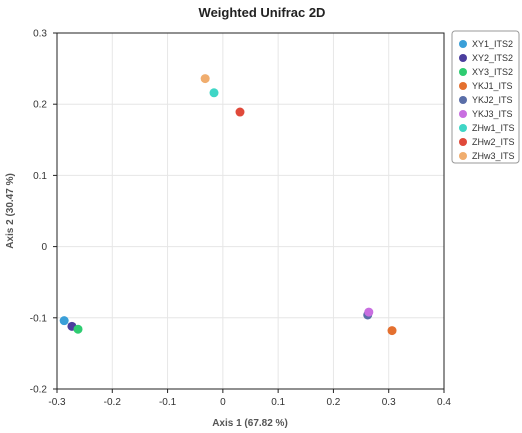 Image resolution: width=522 pixels, height=433 pixels. Describe the element at coordinates (492, 86) in the screenshot. I see `legend-entry: YKJ1_ITS` at that location.